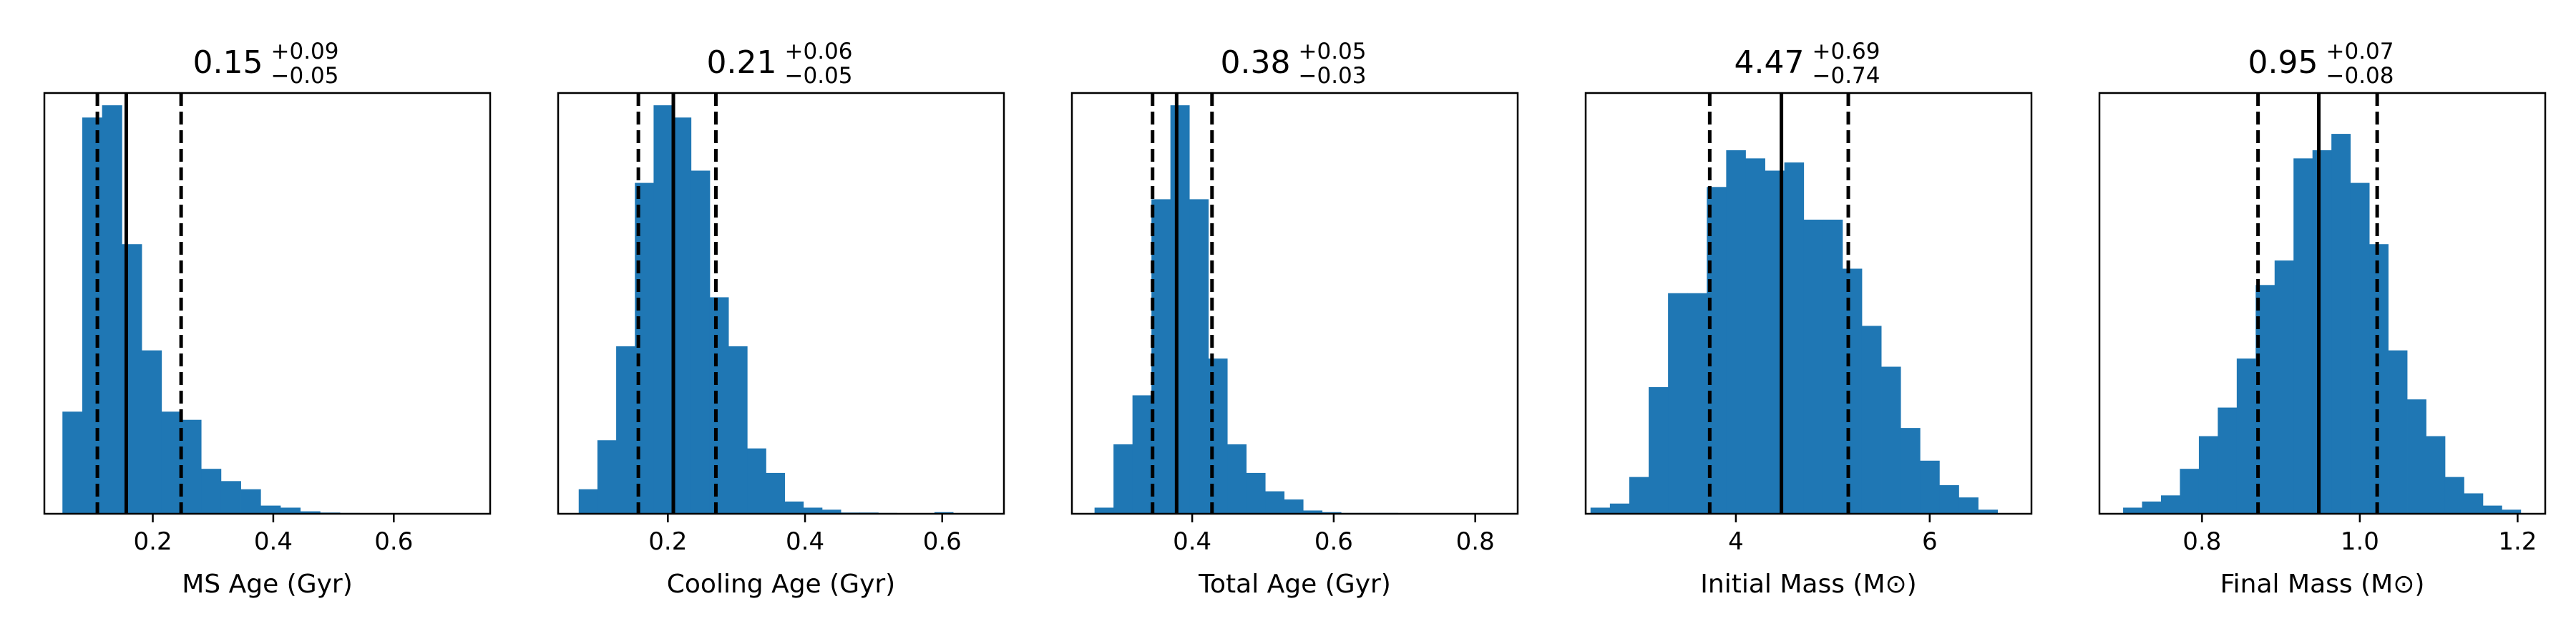 Image resolution: width=2576 pixels, height=644 pixels. Describe the element at coordinates (1930, 541) in the screenshot. I see `x-tick-label: 6` at that location.